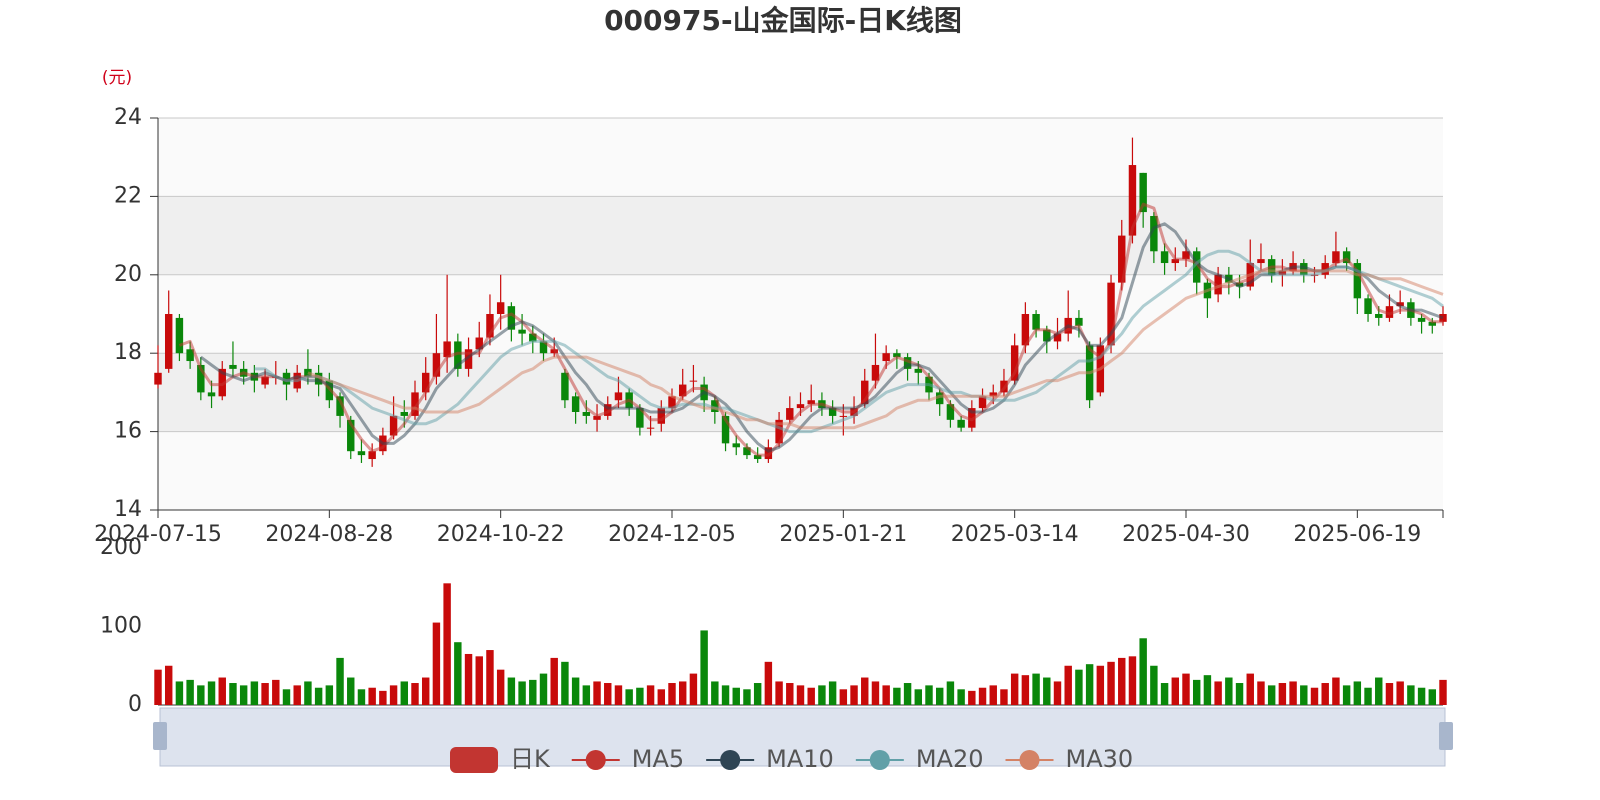 Image resolution: width=1600 pixels, height=800 pixels. Describe the element at coordinates (500, 759) in the screenshot. I see `legend-item: 日K` at that location.